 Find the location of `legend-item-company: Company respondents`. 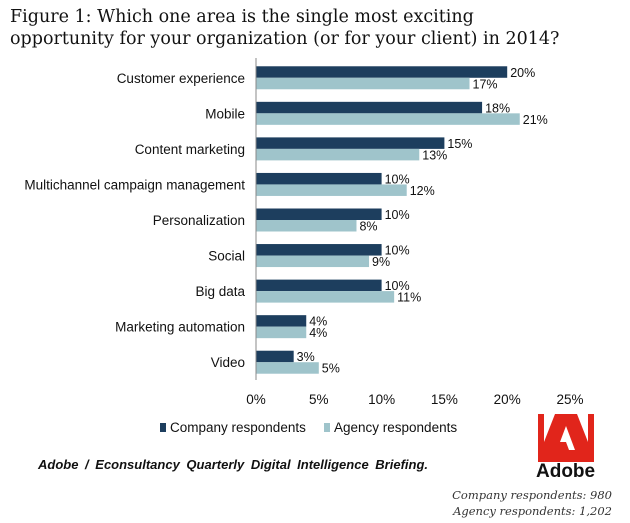

legend-item-company: Company respondents is located at coordinates (233, 427).